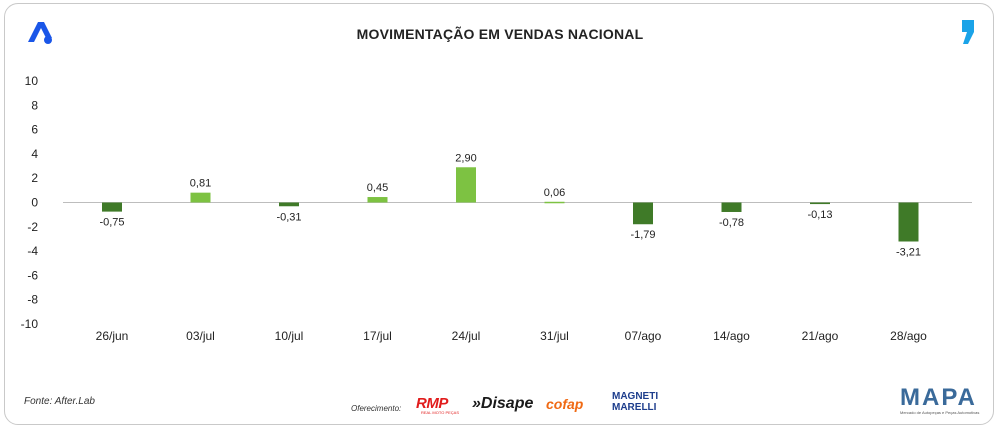 This screenshot has width=1000, height=430. I want to click on x-tick-label: 24/jul, so click(466, 336).